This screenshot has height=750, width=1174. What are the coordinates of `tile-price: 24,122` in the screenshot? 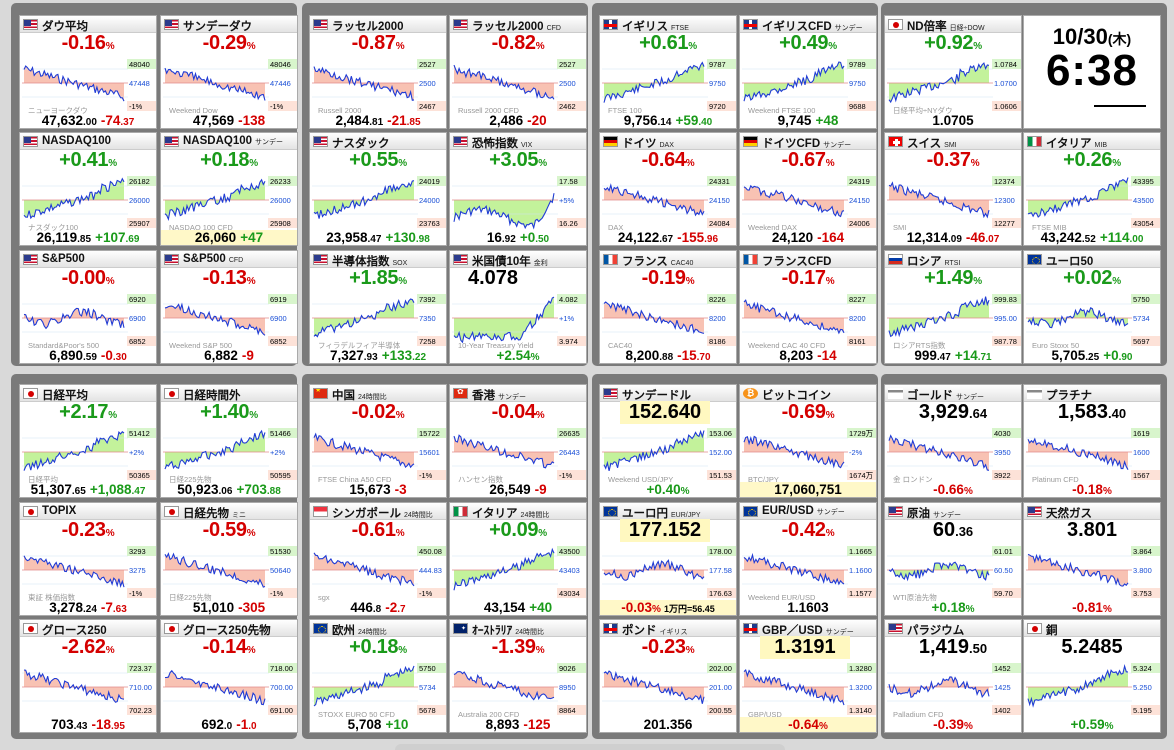 It's located at (638, 237).